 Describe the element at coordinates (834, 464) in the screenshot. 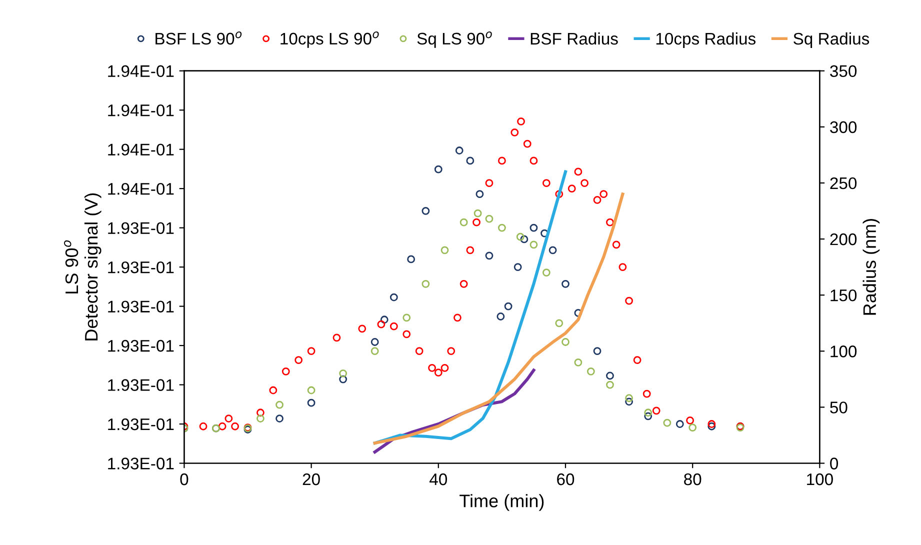

I see `y2-tick-label: 0` at that location.